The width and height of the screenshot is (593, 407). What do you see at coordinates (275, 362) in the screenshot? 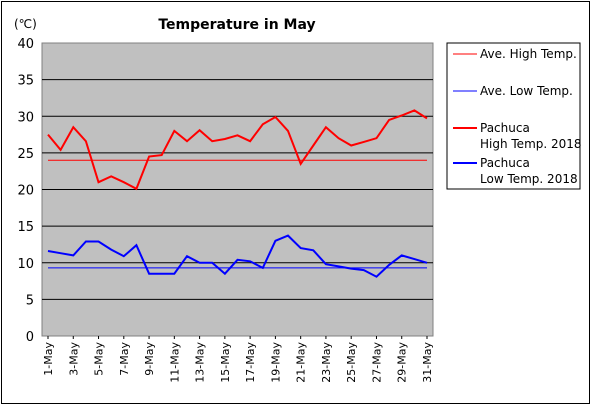
I see `x-tick-label: 19-May` at bounding box center [275, 362].